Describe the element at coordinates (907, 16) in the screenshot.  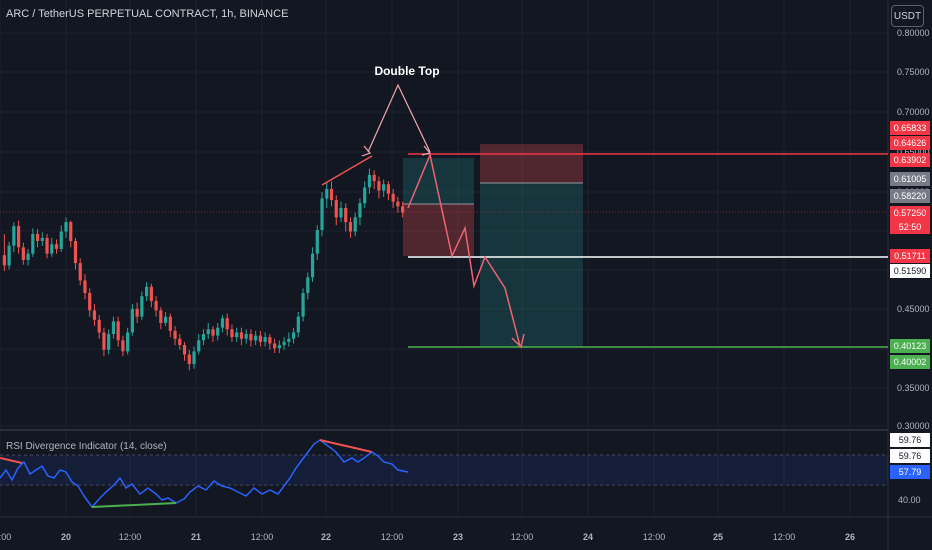
I see `currency-button: USDT` at that location.